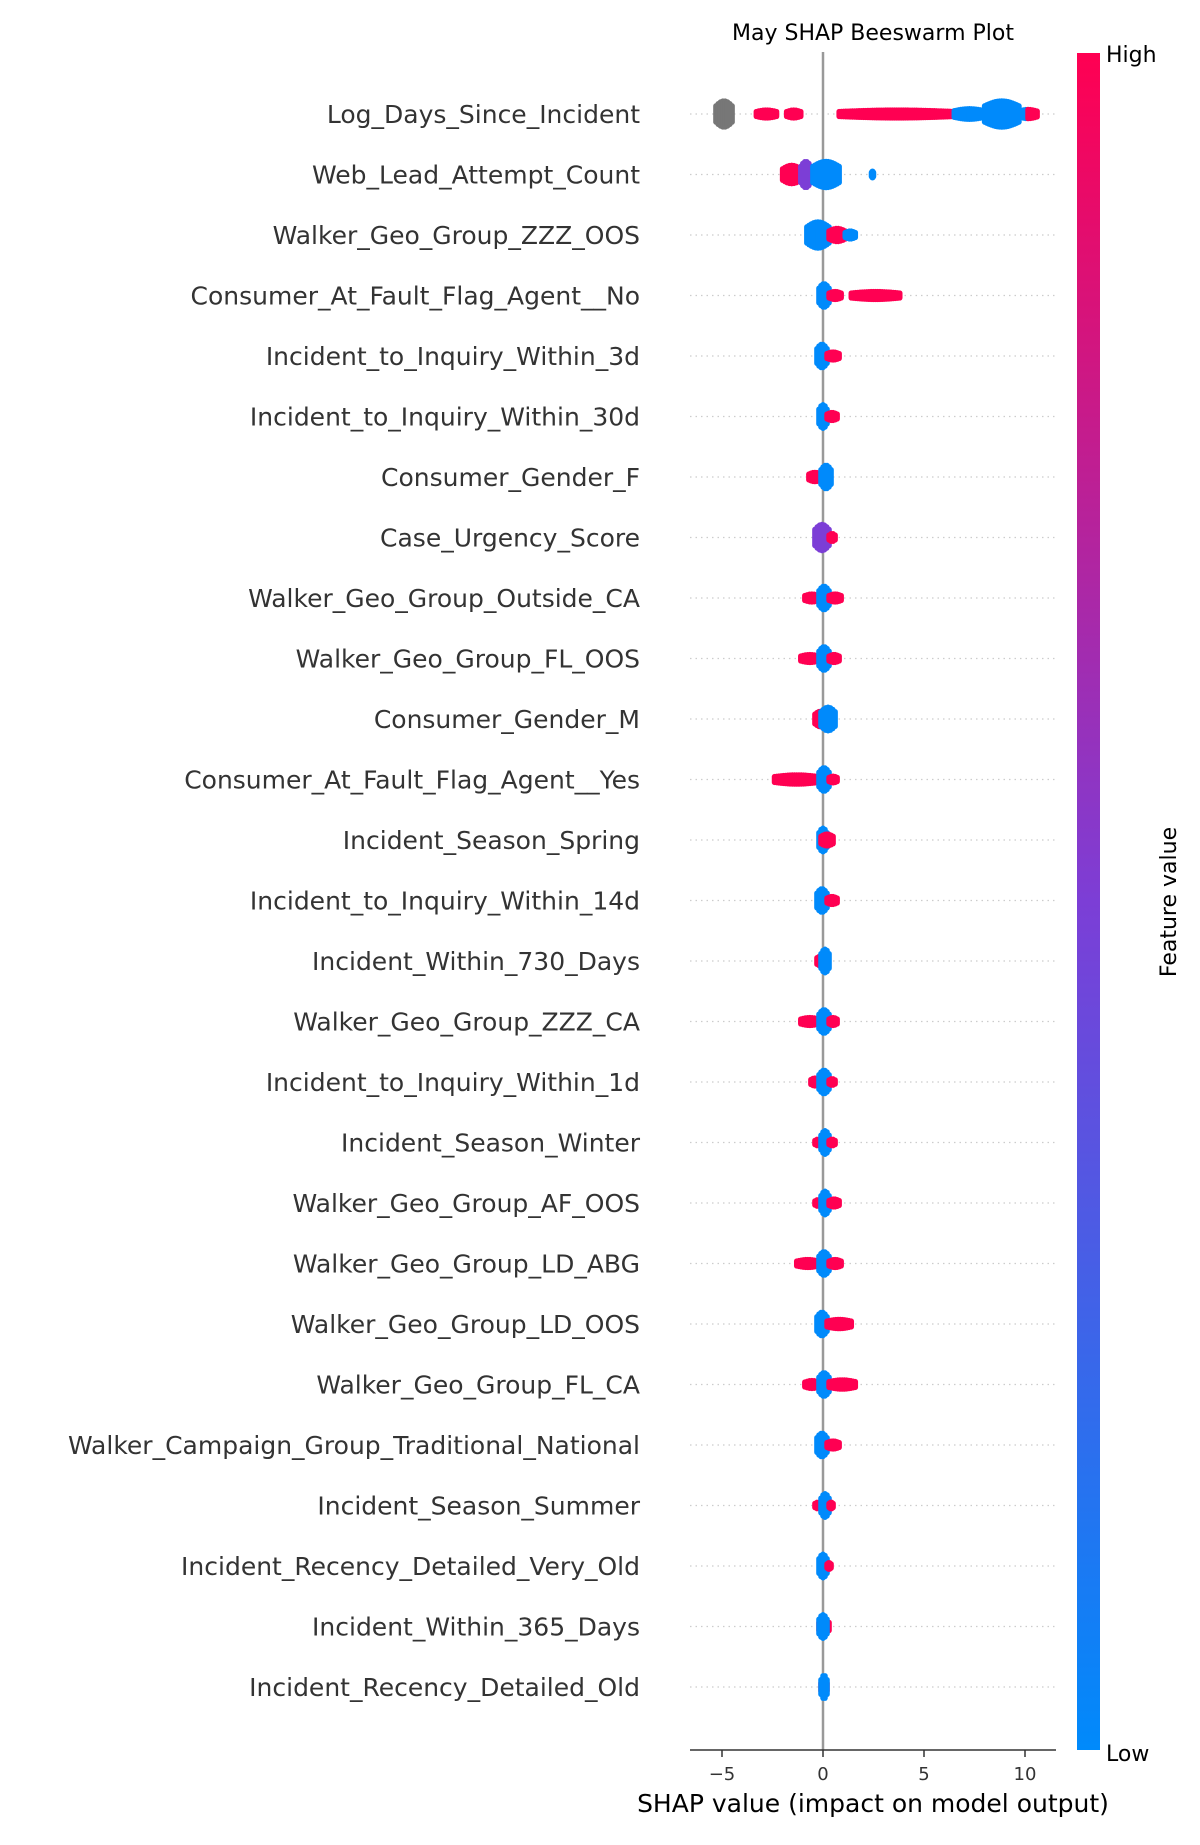  Describe the element at coordinates (822, 1774) in the screenshot. I see `x-tick-label: 0` at that location.